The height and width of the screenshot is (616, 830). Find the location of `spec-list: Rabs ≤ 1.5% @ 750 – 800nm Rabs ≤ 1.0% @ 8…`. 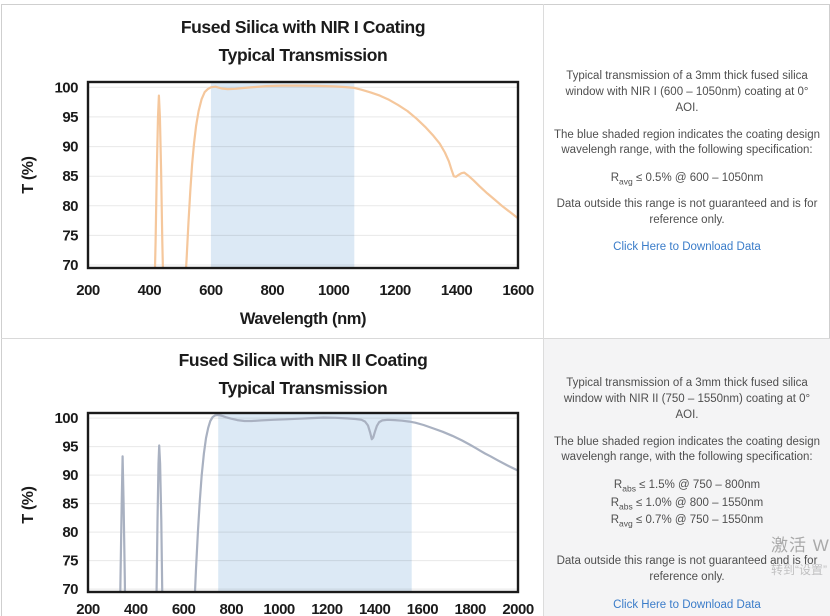

spec-list: Rabs ≤ 1.5% @ 750 – 800nm Rabs ≤ 1.0% @ 8… is located at coordinates (687, 503).